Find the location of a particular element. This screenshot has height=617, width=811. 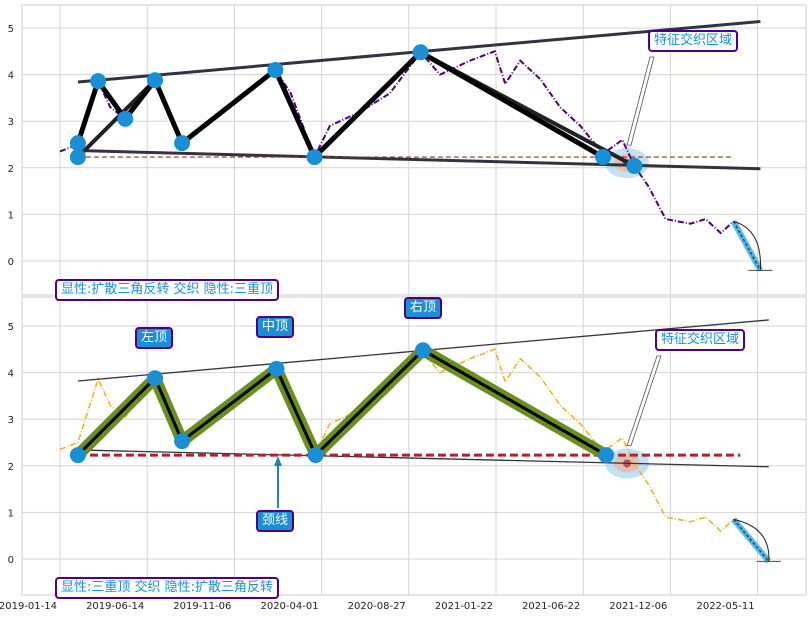

left-top-label: 左顶 is located at coordinates (154, 338).